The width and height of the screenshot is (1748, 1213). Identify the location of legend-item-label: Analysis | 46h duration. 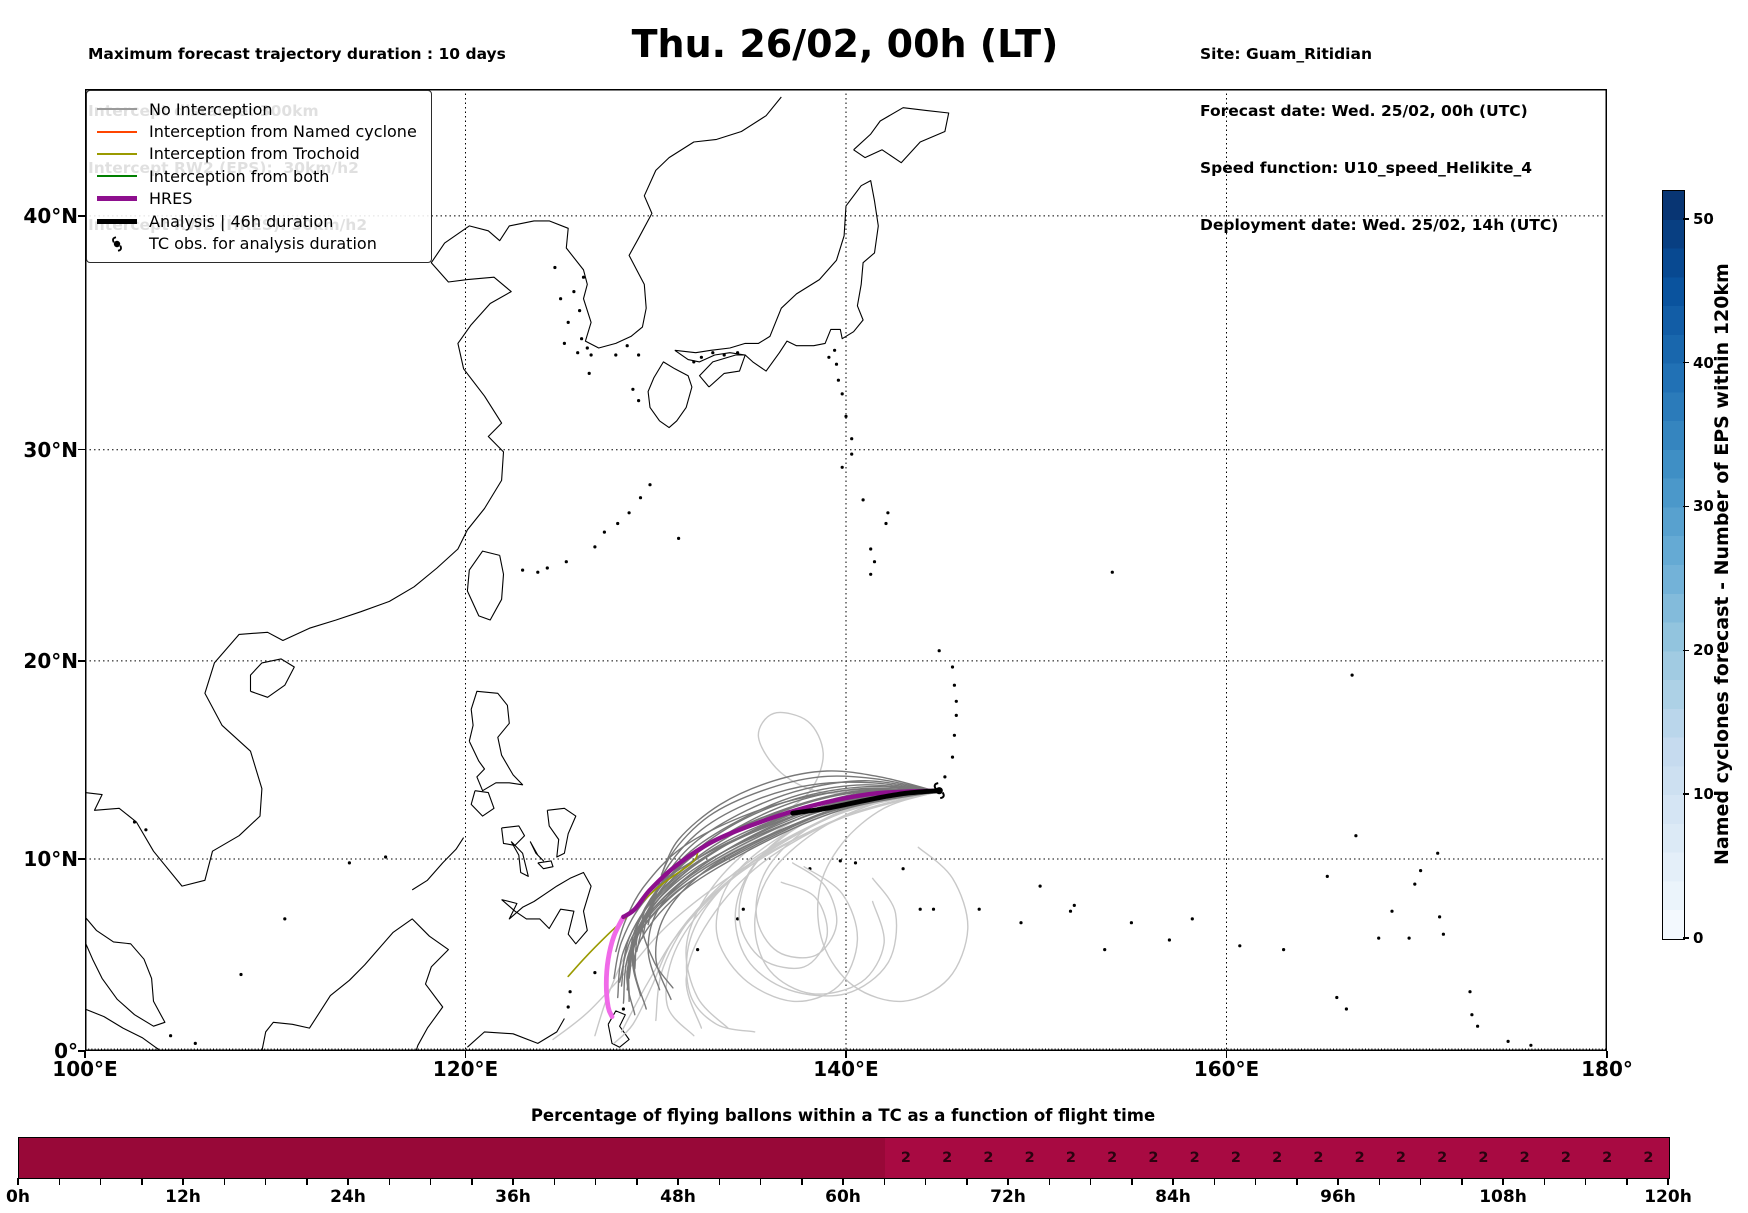
(241, 221).